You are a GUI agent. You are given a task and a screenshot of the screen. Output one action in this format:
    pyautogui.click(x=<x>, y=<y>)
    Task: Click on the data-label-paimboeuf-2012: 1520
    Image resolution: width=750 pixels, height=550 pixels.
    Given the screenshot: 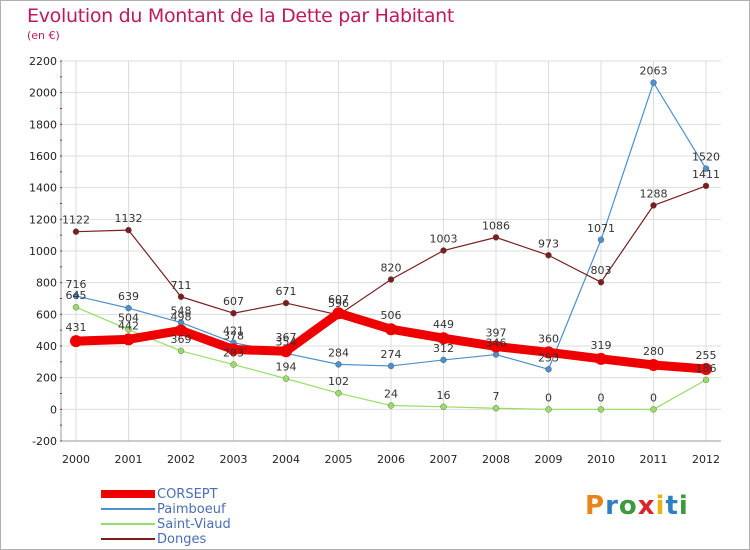 What is the action you would take?
    pyautogui.click(x=706, y=157)
    